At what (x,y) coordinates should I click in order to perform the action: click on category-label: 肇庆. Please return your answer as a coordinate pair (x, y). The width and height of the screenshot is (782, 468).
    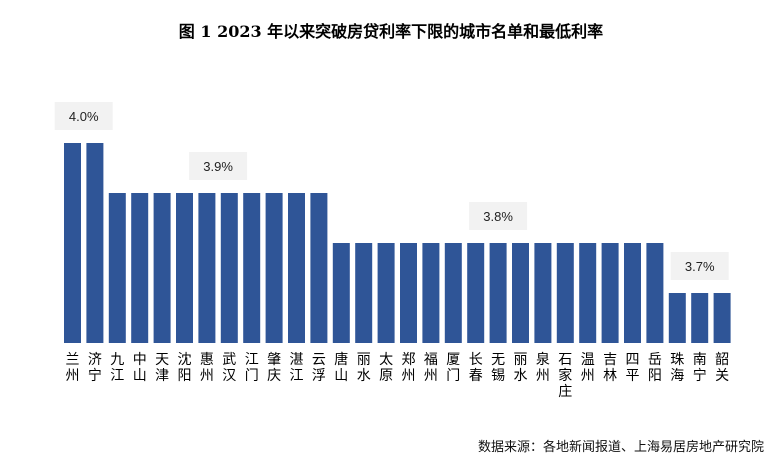
    Looking at the image, I should click on (274, 368).